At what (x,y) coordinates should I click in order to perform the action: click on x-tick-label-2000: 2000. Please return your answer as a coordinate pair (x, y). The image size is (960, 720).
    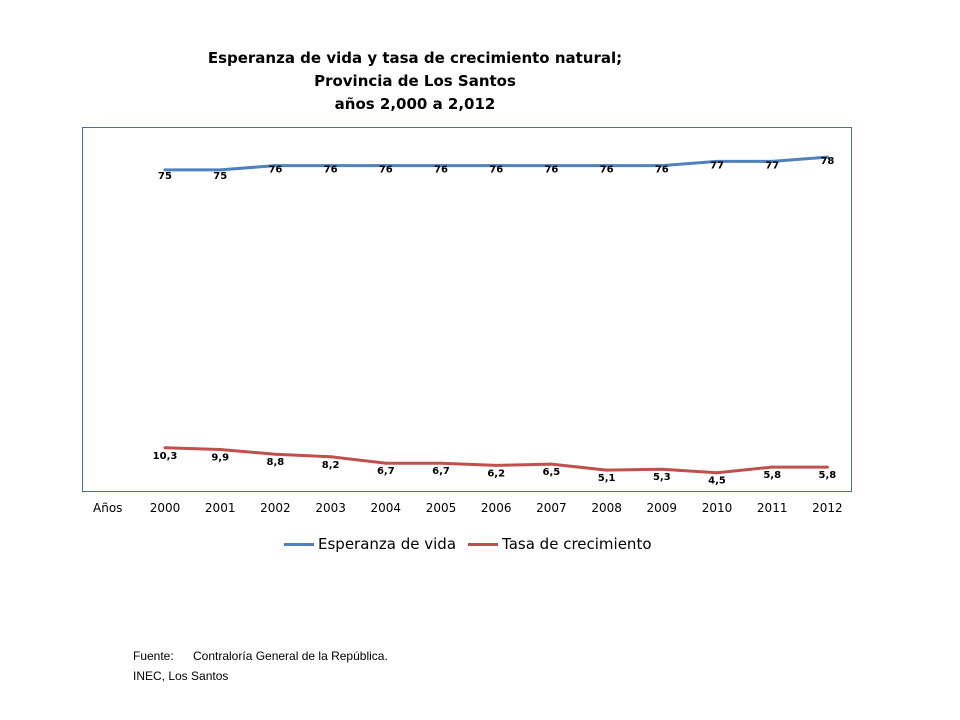
    Looking at the image, I should click on (165, 508).